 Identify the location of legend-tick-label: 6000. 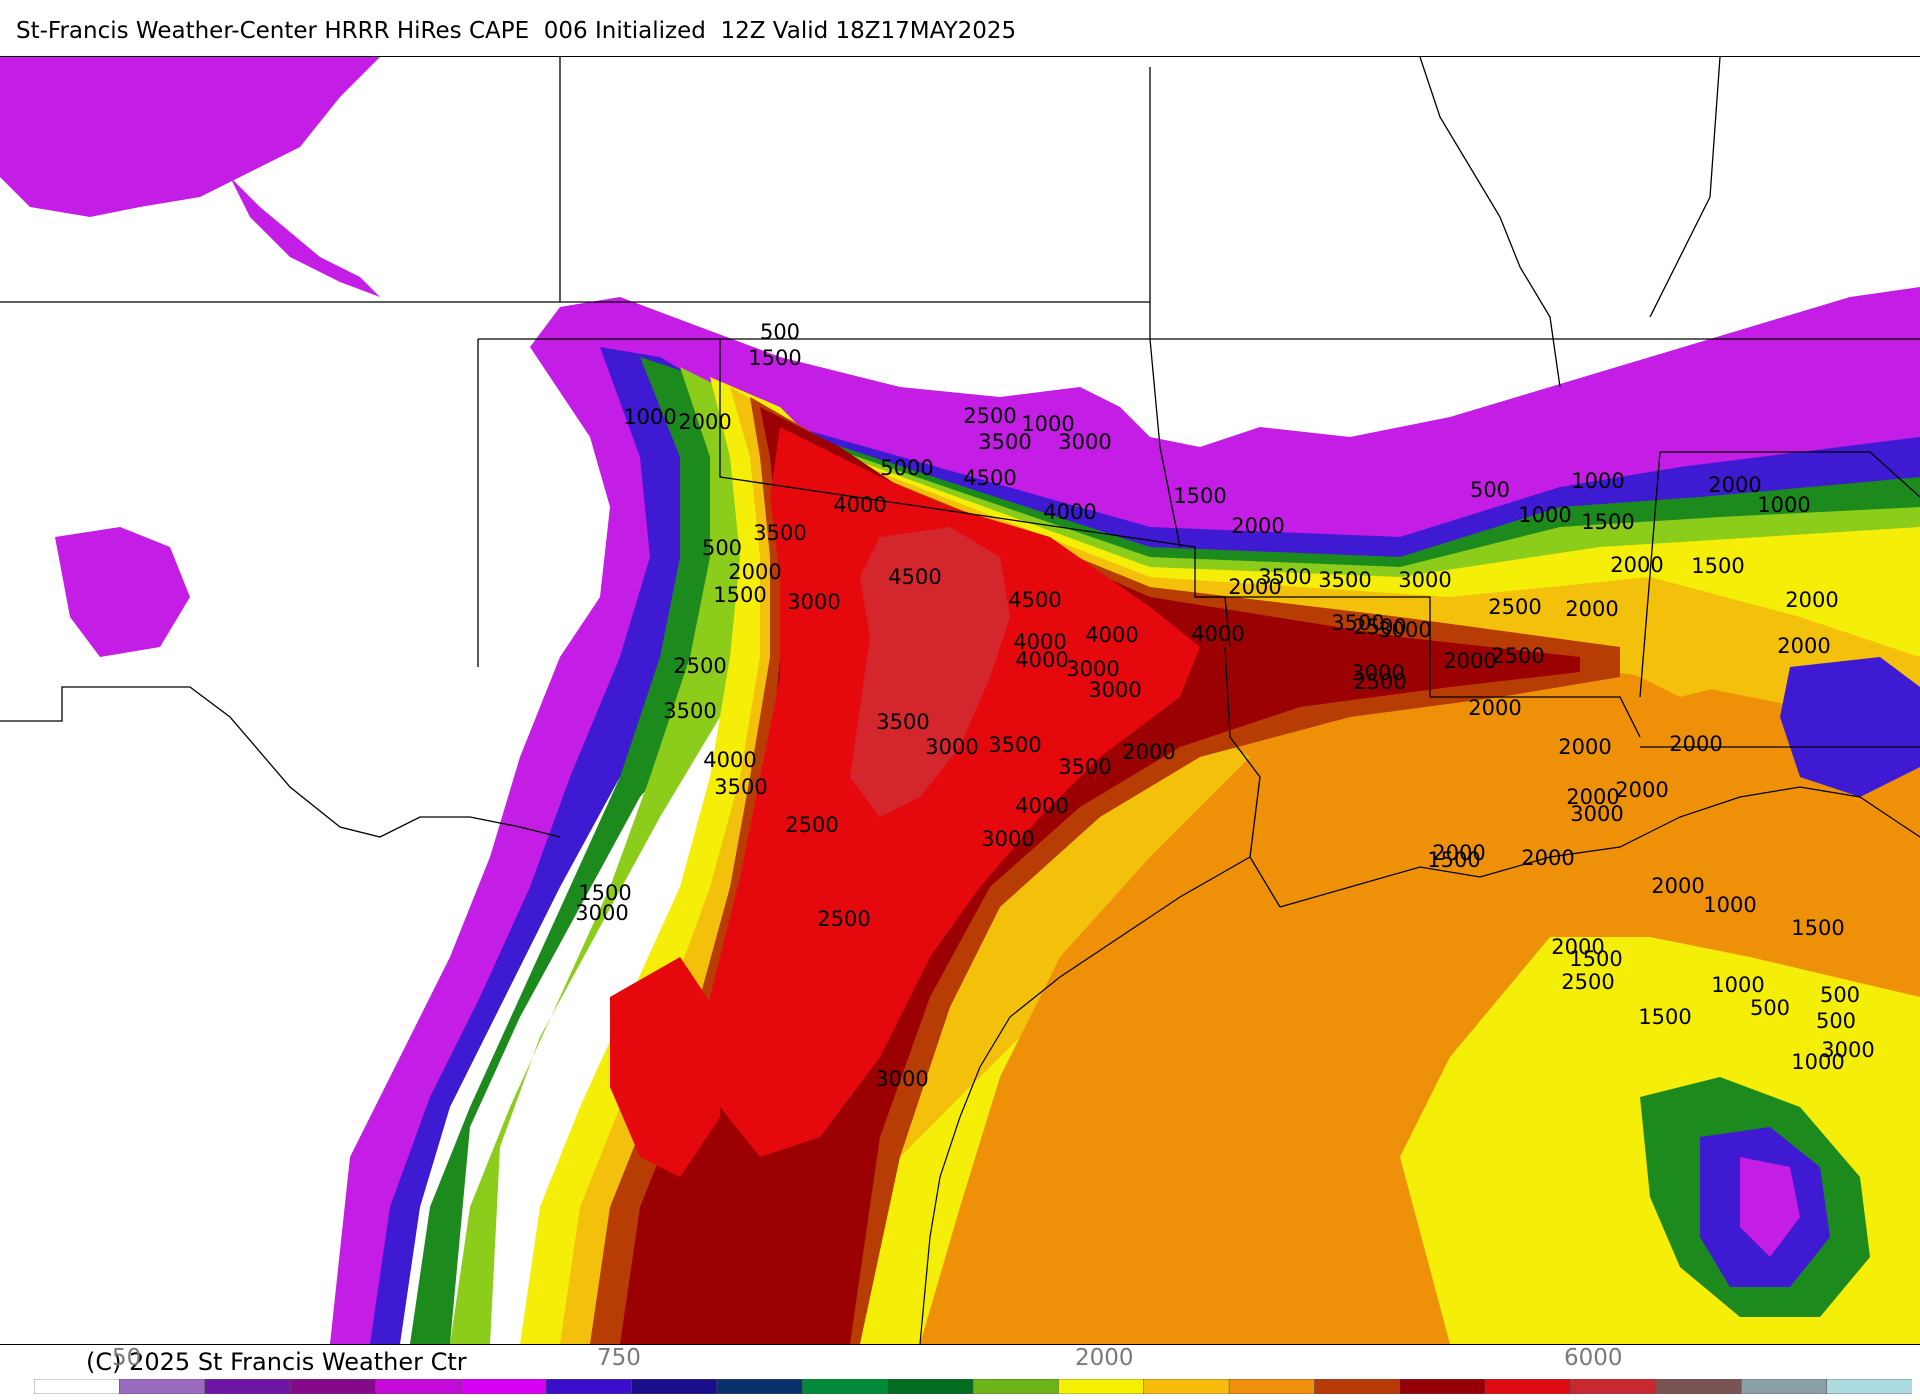
(1593, 1358).